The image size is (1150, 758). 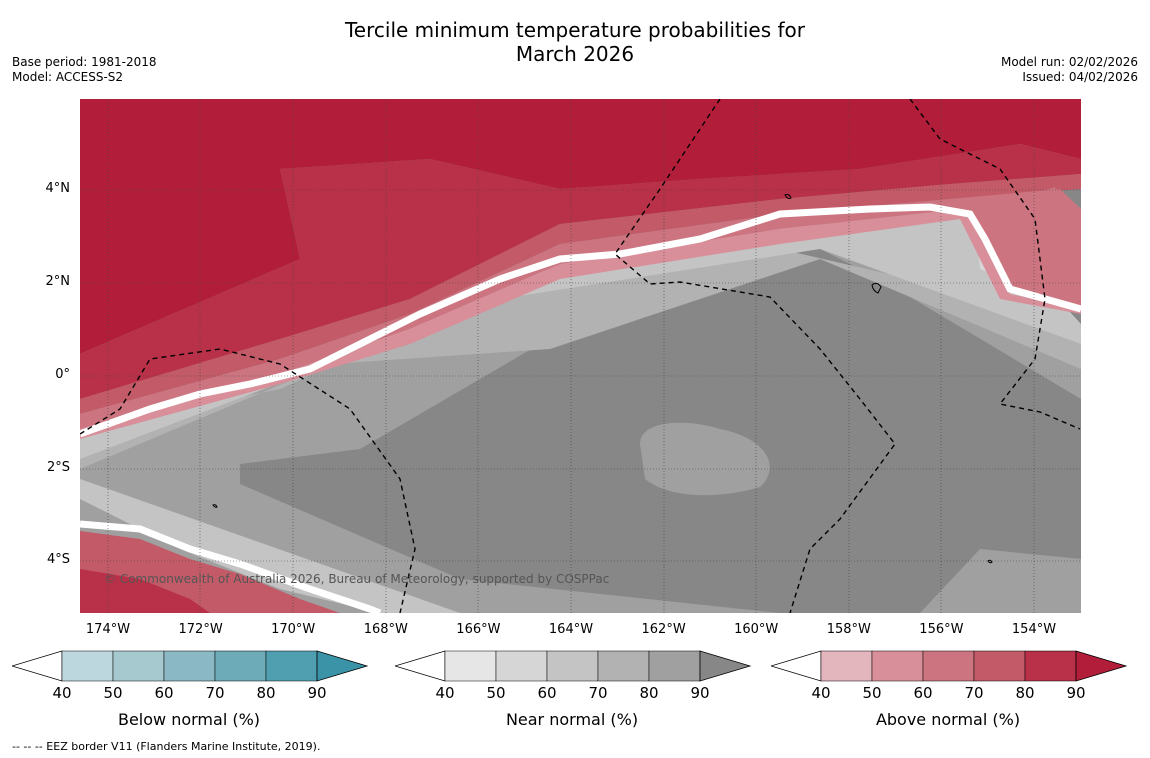 What do you see at coordinates (68, 77) in the screenshot?
I see `model-name: Model: ACCESS-S2` at bounding box center [68, 77].